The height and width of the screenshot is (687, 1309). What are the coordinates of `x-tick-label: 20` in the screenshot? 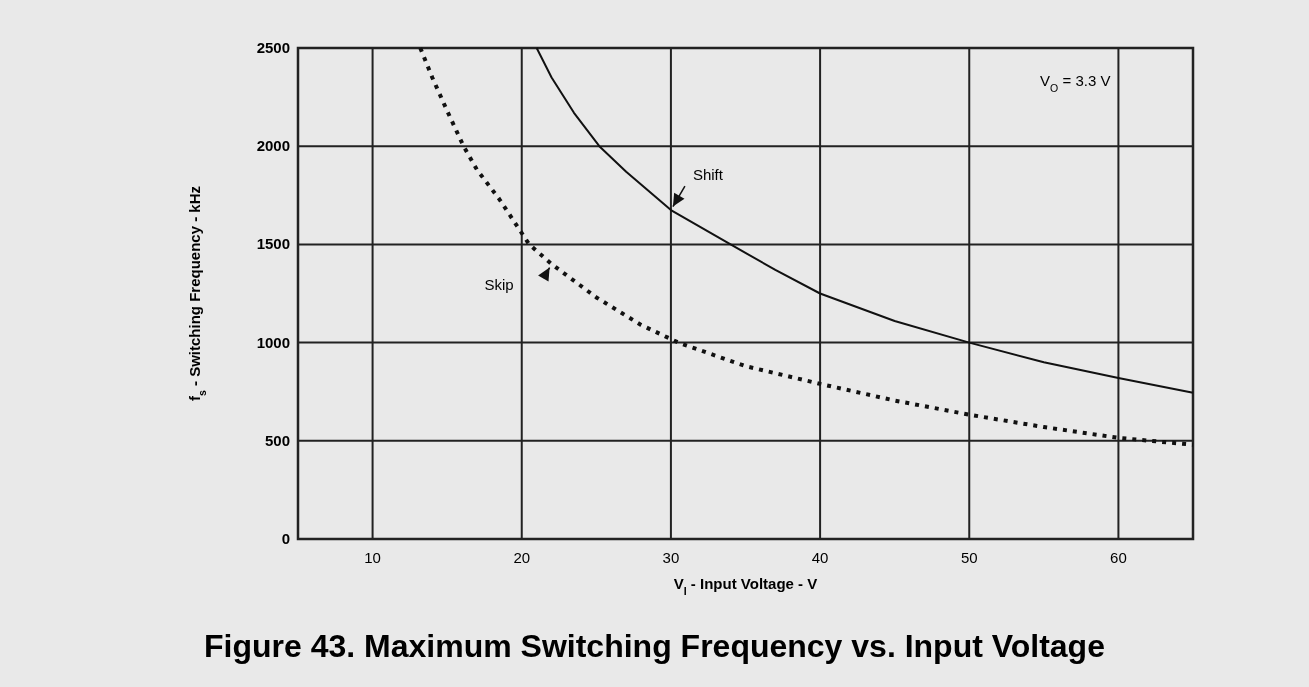 It's located at (522, 557).